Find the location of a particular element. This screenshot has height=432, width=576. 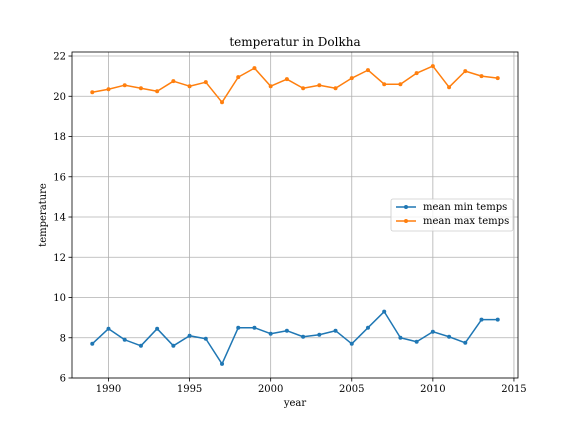

legend-marker-mean-min is located at coordinates (406, 207).